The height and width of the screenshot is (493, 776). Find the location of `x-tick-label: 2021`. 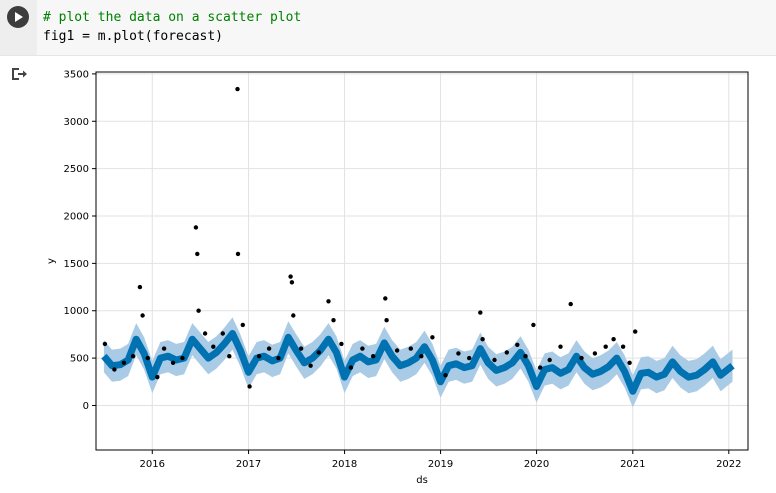

x-tick-label: 2021 is located at coordinates (632, 464).